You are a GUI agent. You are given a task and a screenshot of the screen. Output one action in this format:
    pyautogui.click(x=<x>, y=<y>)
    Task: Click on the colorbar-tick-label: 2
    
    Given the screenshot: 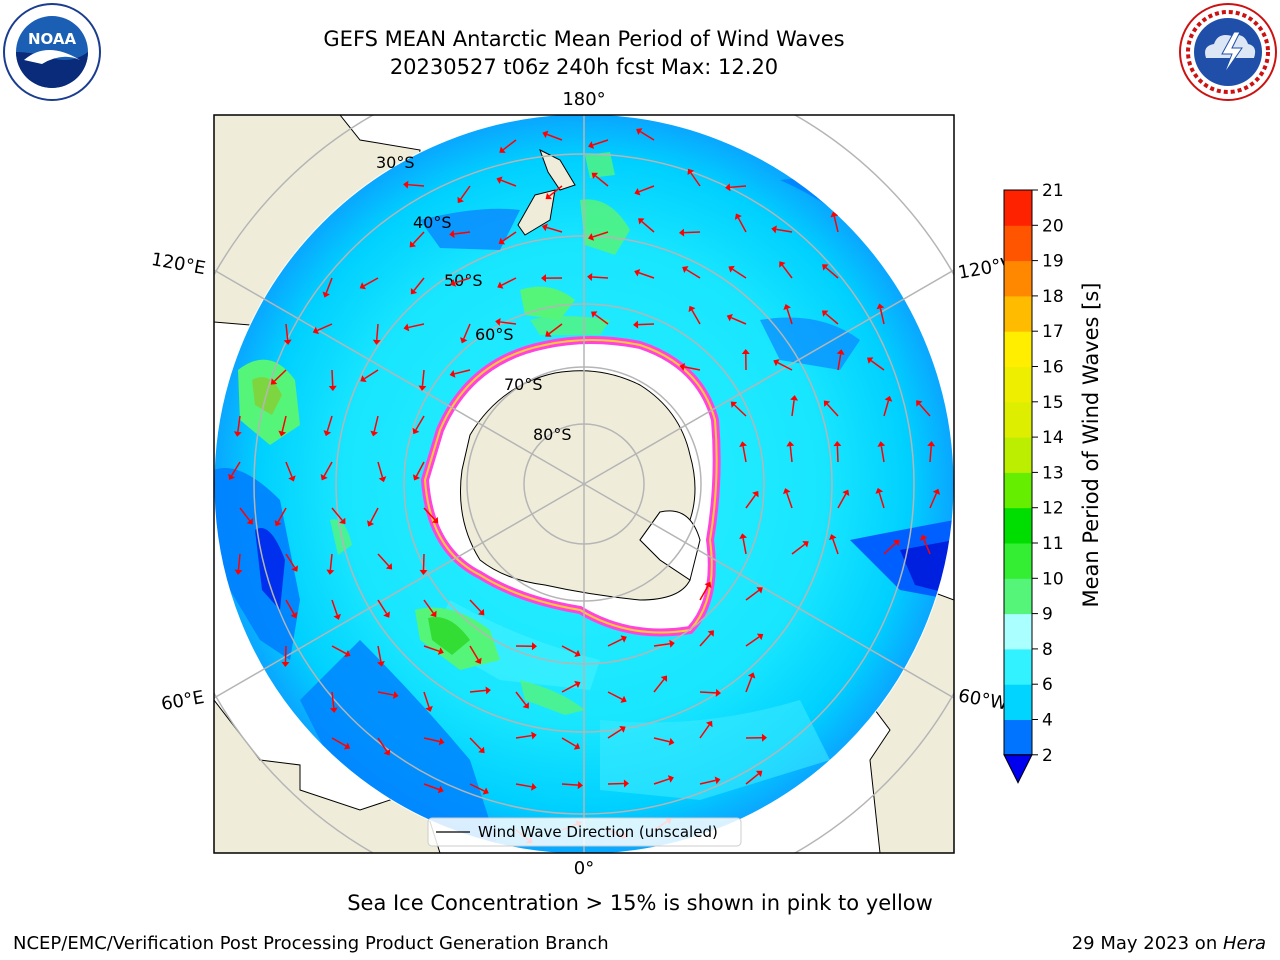 What is the action you would take?
    pyautogui.click(x=1047, y=756)
    